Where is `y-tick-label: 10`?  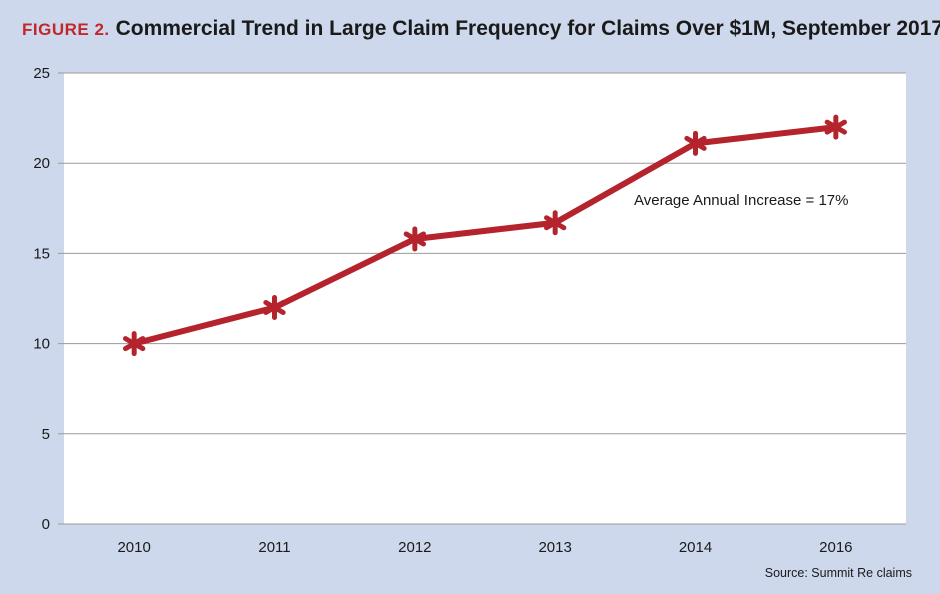 y-tick-label: 10 is located at coordinates (41, 344).